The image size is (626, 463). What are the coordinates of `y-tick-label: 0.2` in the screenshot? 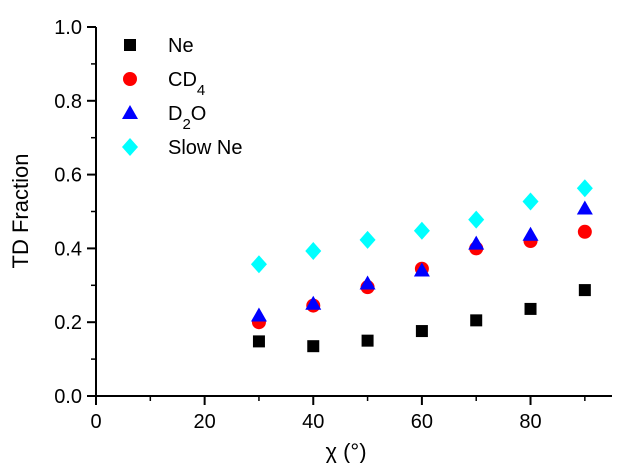 It's located at (68, 323).